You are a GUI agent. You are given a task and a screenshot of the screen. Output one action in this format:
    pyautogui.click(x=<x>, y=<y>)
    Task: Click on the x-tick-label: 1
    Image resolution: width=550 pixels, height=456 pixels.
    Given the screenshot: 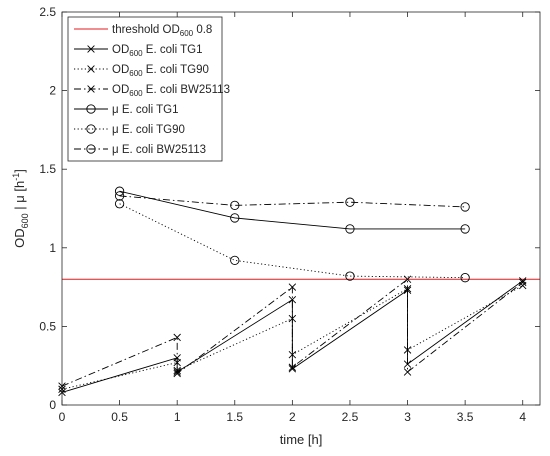 What is the action you would take?
    pyautogui.click(x=177, y=417)
    